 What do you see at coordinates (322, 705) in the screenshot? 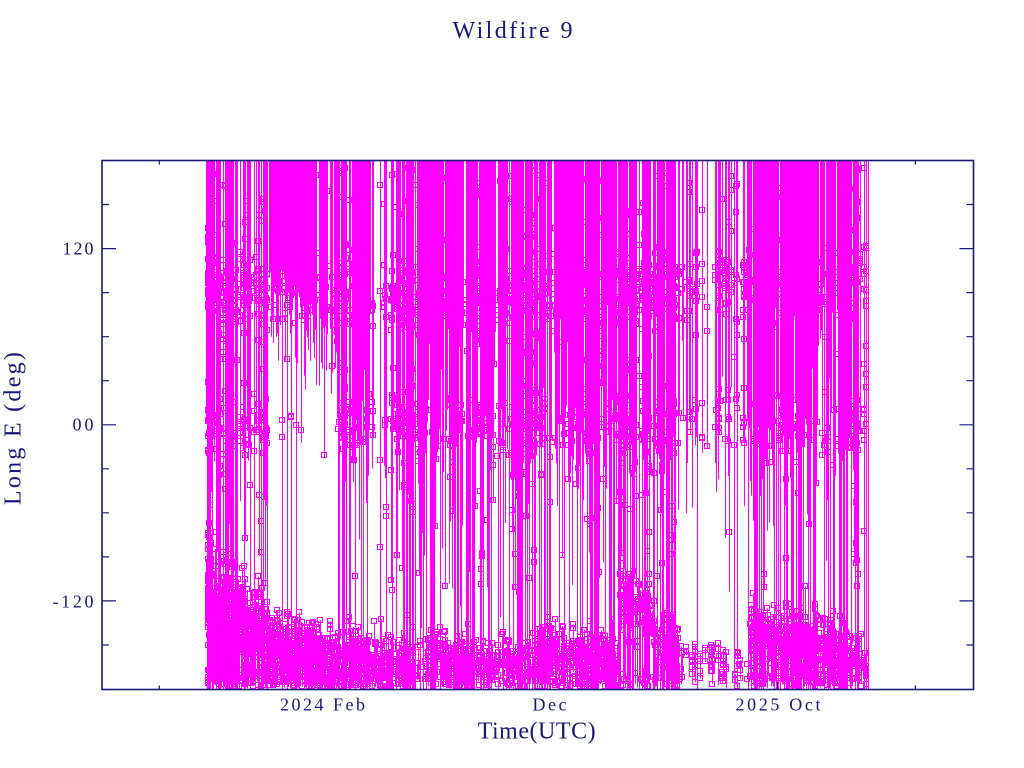
I see `svg-text: 2024 Feb` at bounding box center [322, 705].